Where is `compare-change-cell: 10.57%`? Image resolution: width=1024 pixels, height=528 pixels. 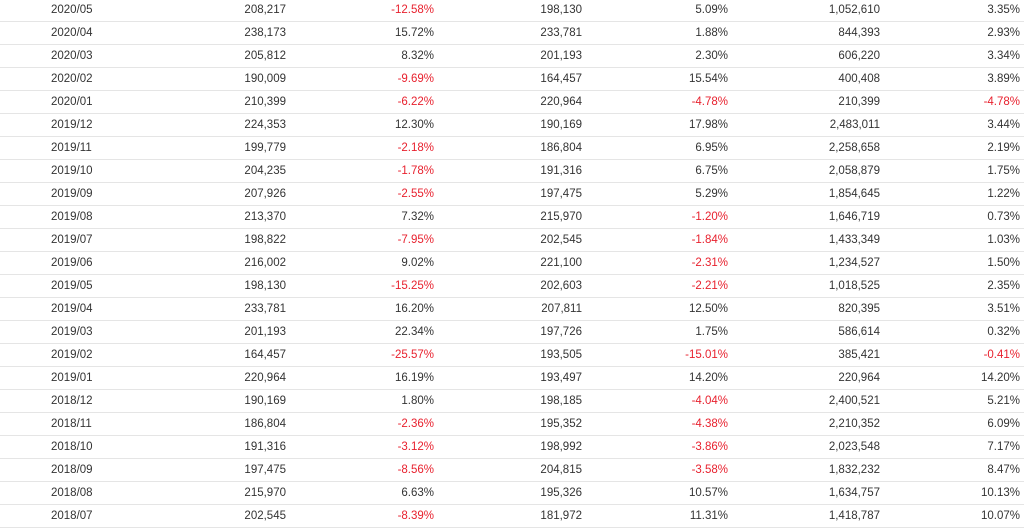
compare-change-cell: 10.57% is located at coordinates (659, 493).